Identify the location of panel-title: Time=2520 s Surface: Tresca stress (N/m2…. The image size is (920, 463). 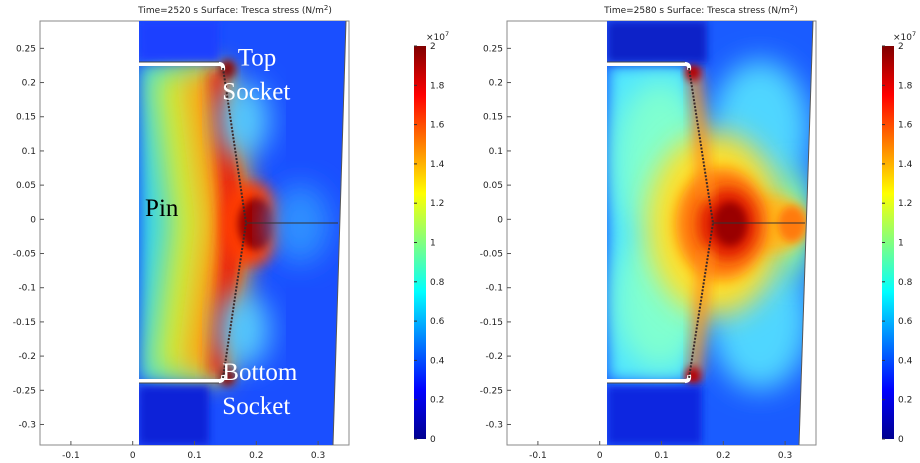
(234, 10).